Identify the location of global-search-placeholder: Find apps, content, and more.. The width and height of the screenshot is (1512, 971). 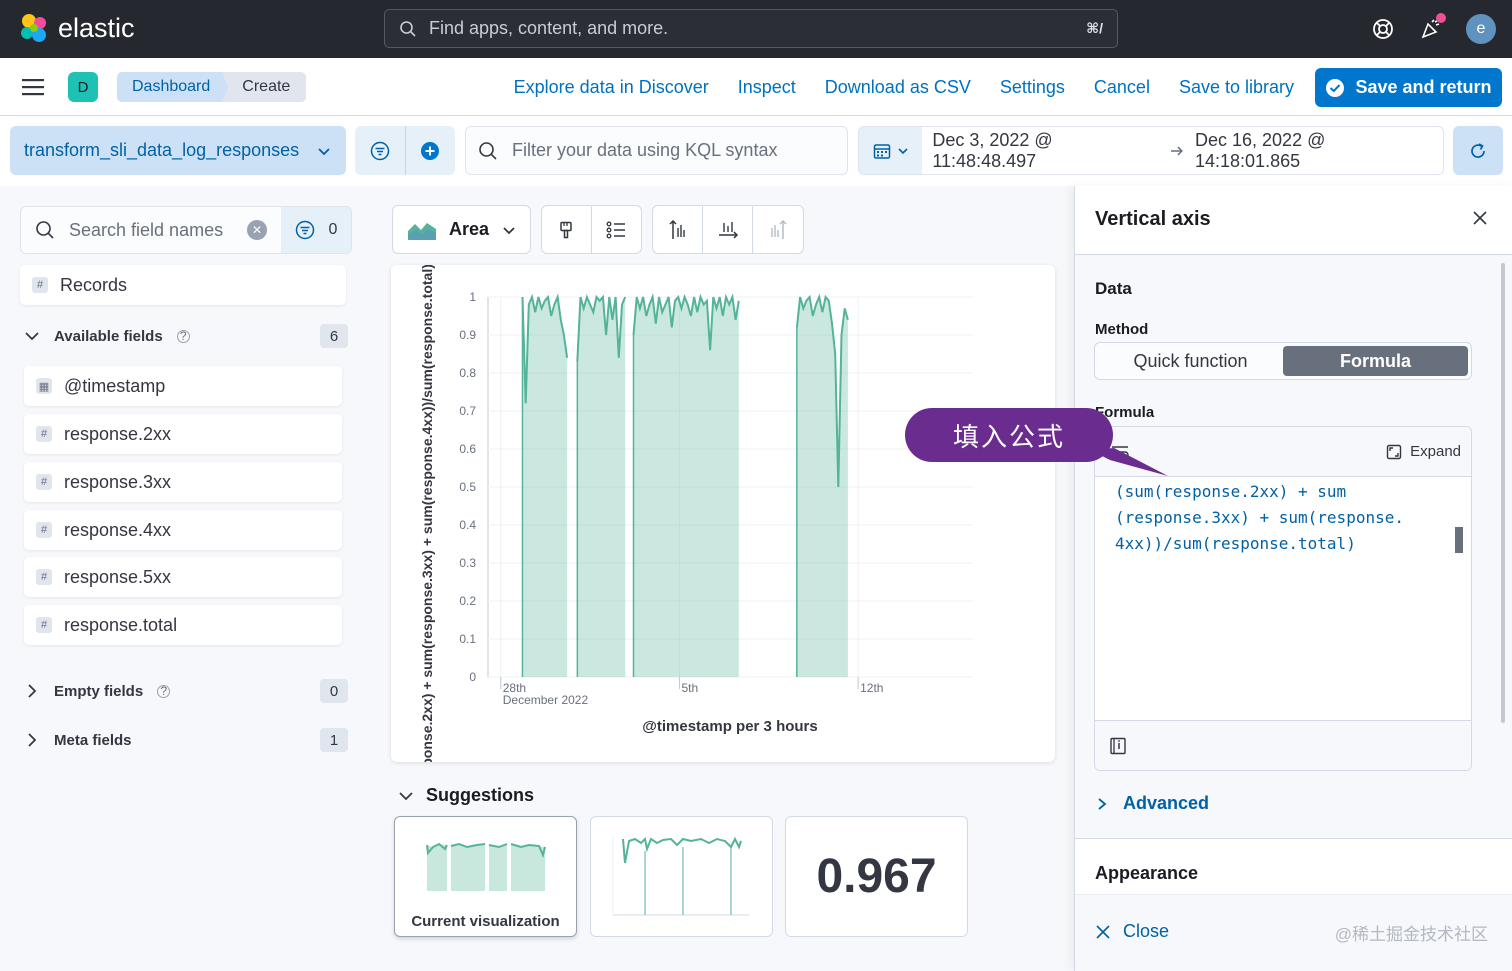
(549, 28).